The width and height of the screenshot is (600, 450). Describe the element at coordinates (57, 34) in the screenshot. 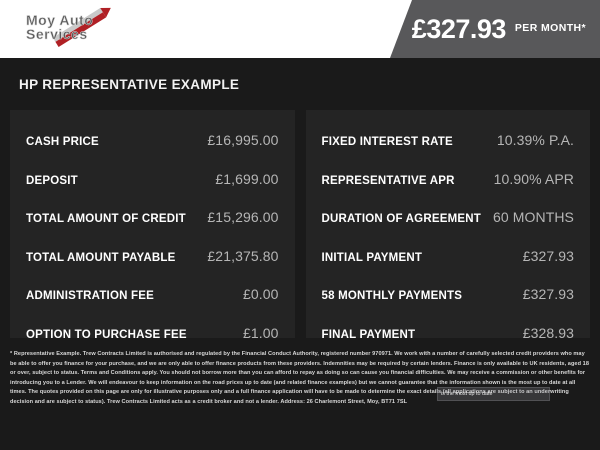

I see `svg-text: Services` at that location.